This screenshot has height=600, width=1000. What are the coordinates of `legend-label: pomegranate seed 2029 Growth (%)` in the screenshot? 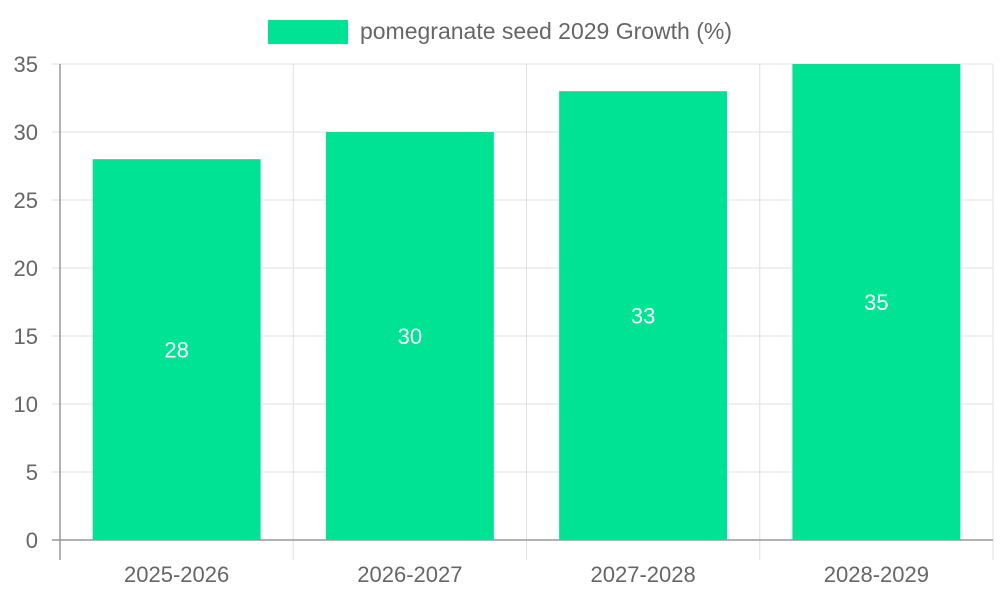 It's located at (546, 31).